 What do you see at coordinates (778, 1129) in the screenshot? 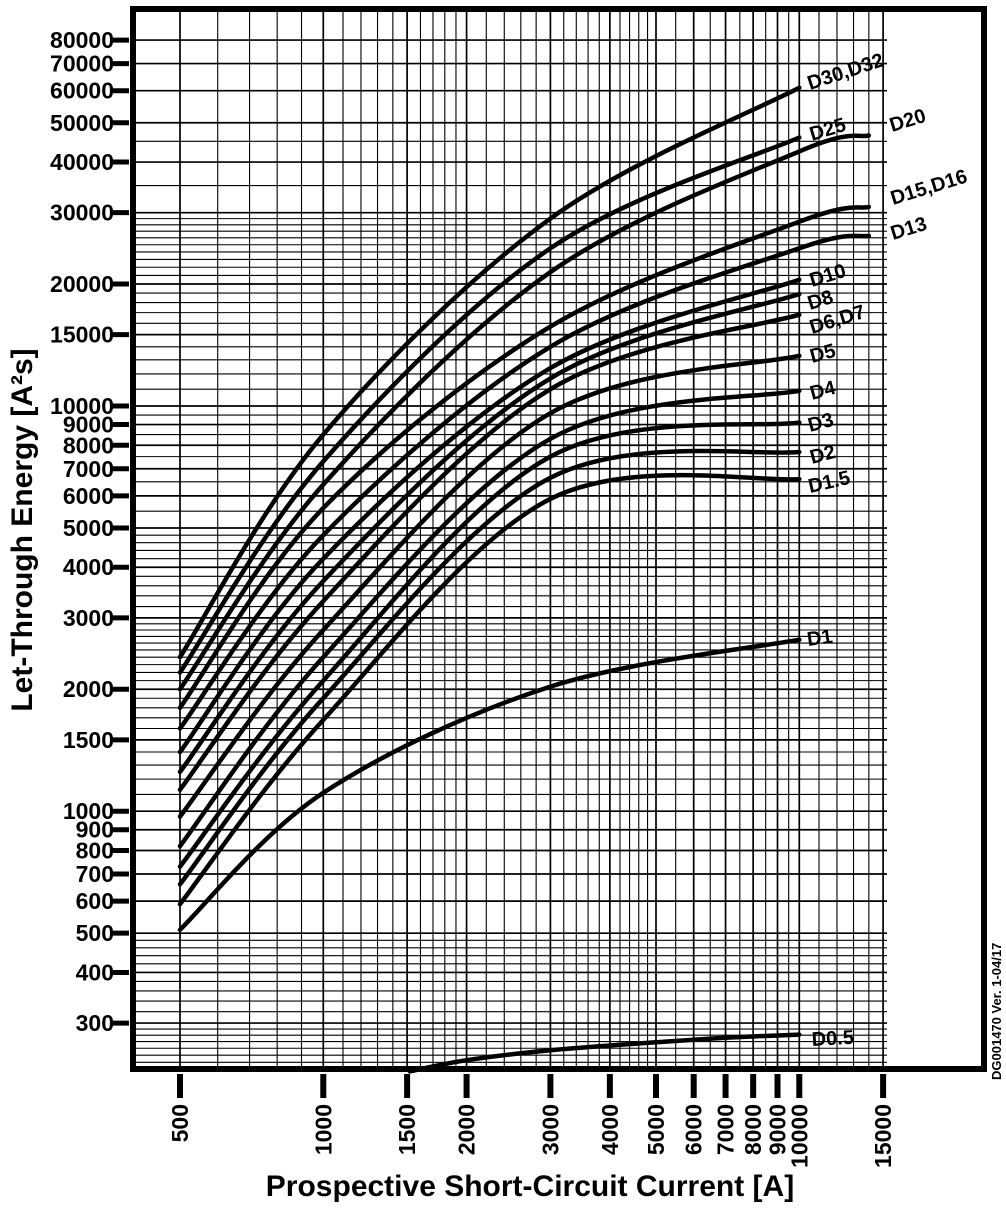
I see `x-tick-label: 9000` at bounding box center [778, 1129].